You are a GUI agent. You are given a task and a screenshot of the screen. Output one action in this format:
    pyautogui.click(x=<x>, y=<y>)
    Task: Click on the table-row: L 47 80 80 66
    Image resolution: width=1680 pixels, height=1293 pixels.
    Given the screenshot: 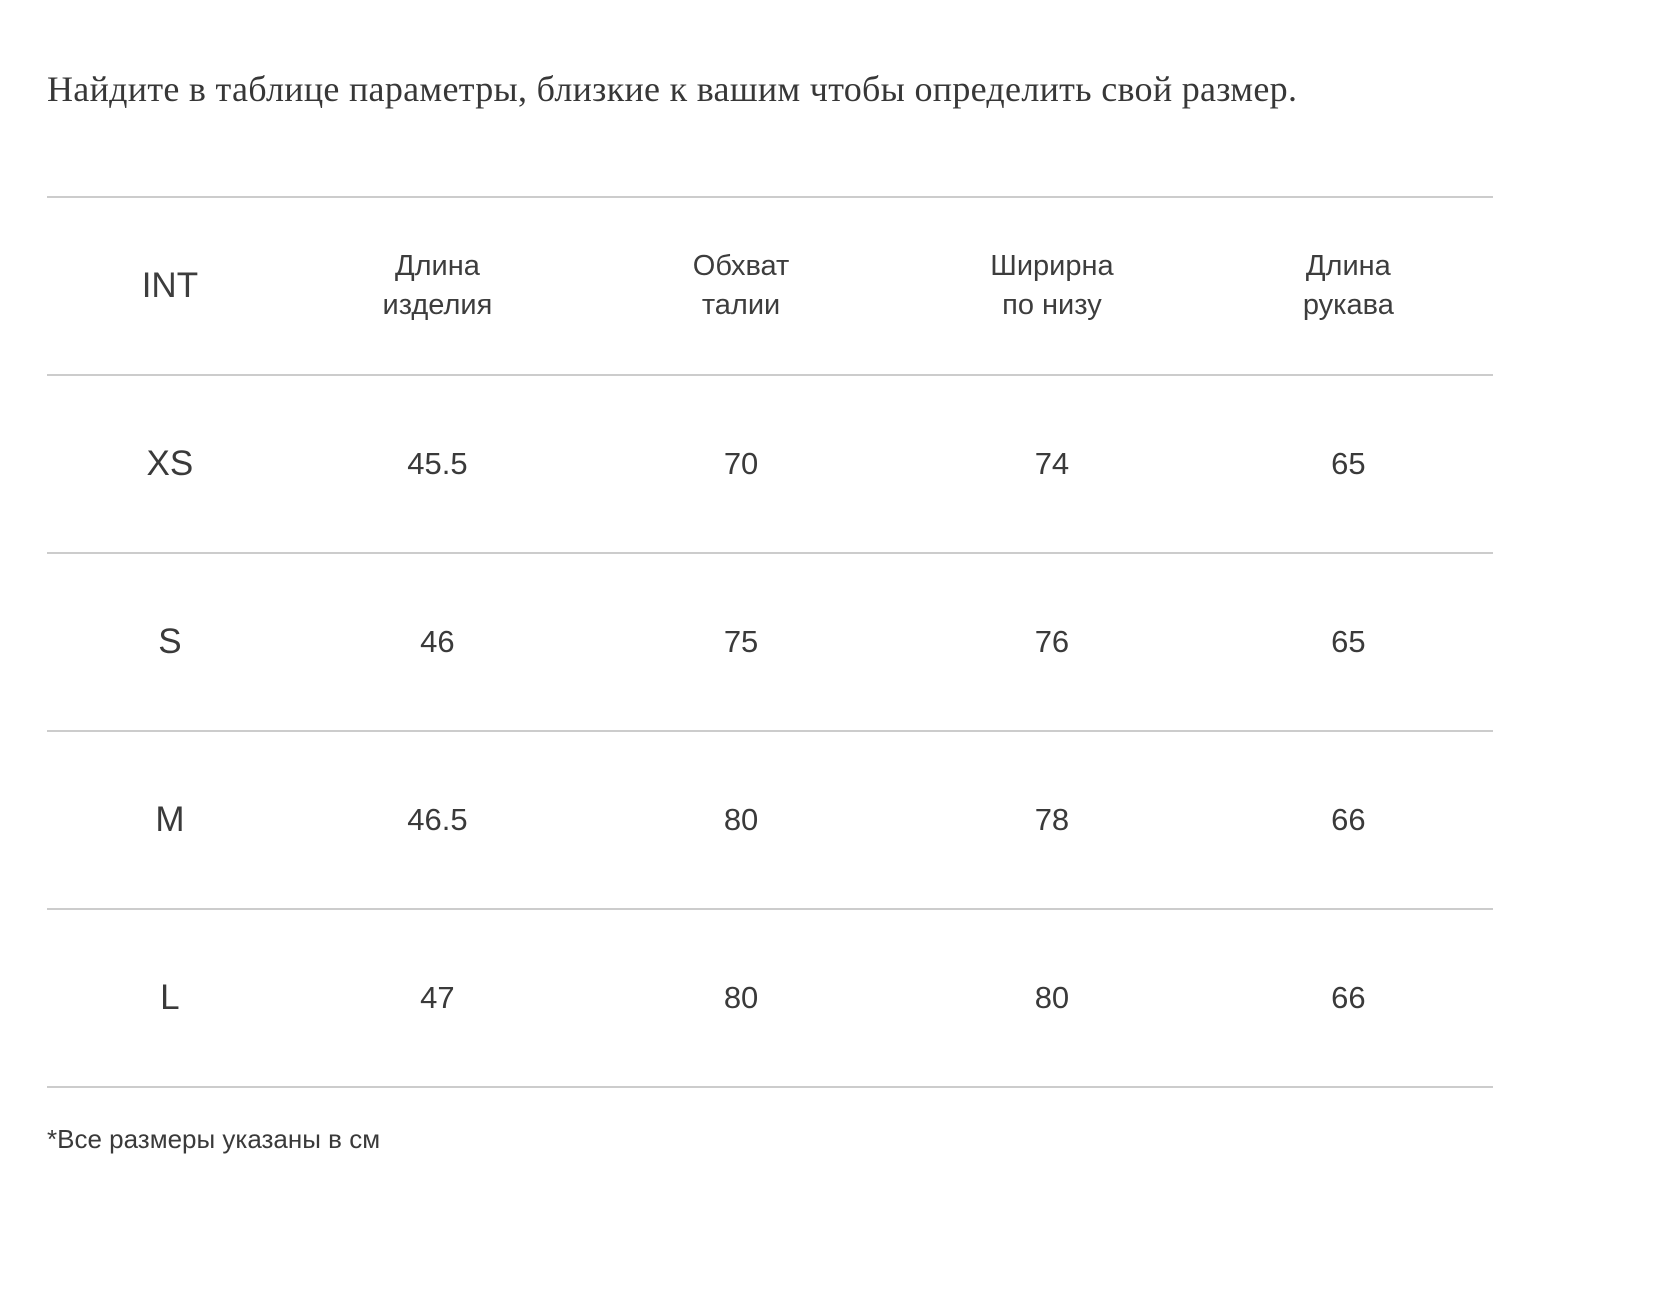 What is the action you would take?
    pyautogui.click(x=770, y=999)
    